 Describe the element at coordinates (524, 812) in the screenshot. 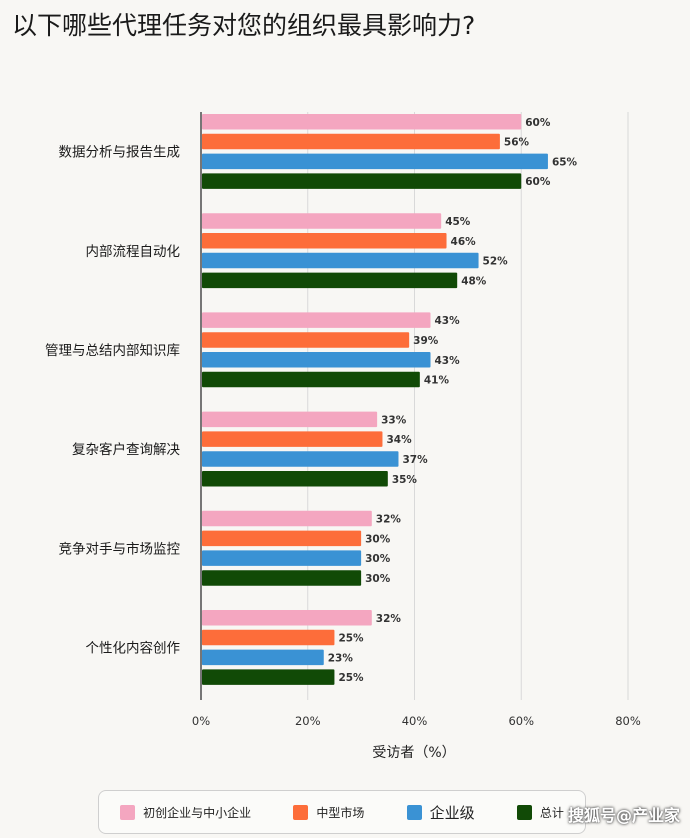

I see `legend-swatch-total` at that location.